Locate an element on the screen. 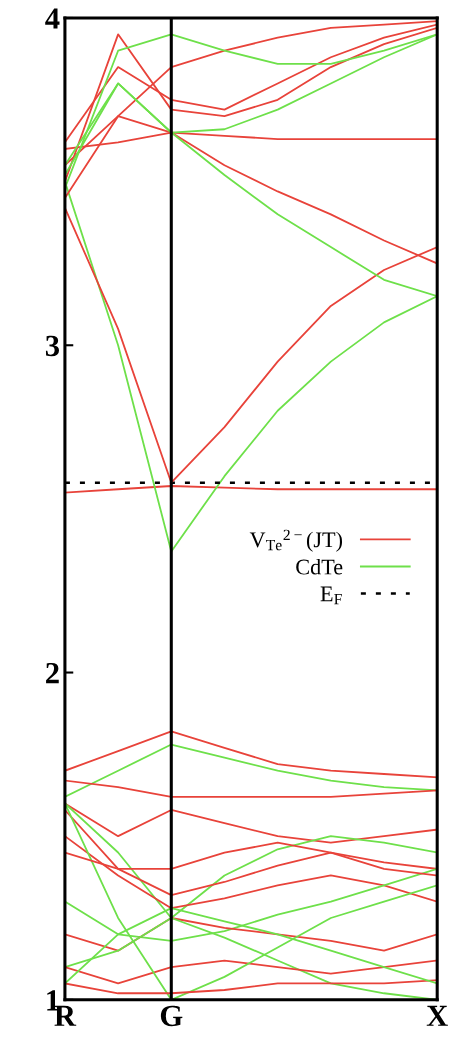  legend-label: CdTe is located at coordinates (319, 566).